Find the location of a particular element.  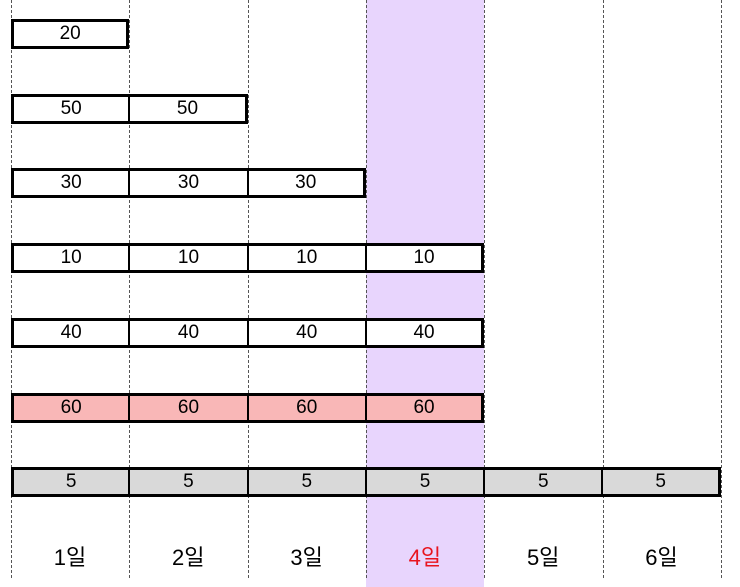

day-label: 1일 is located at coordinates (70, 557).